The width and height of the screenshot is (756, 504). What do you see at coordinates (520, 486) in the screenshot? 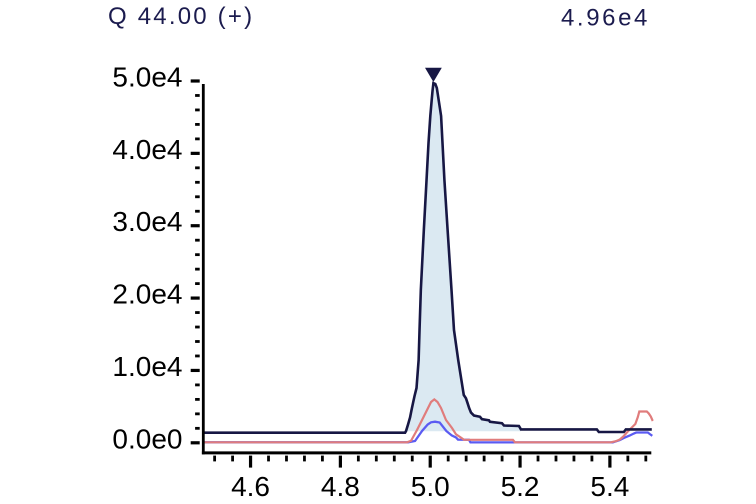
I see `x-tick-label: 5.2` at bounding box center [520, 486].